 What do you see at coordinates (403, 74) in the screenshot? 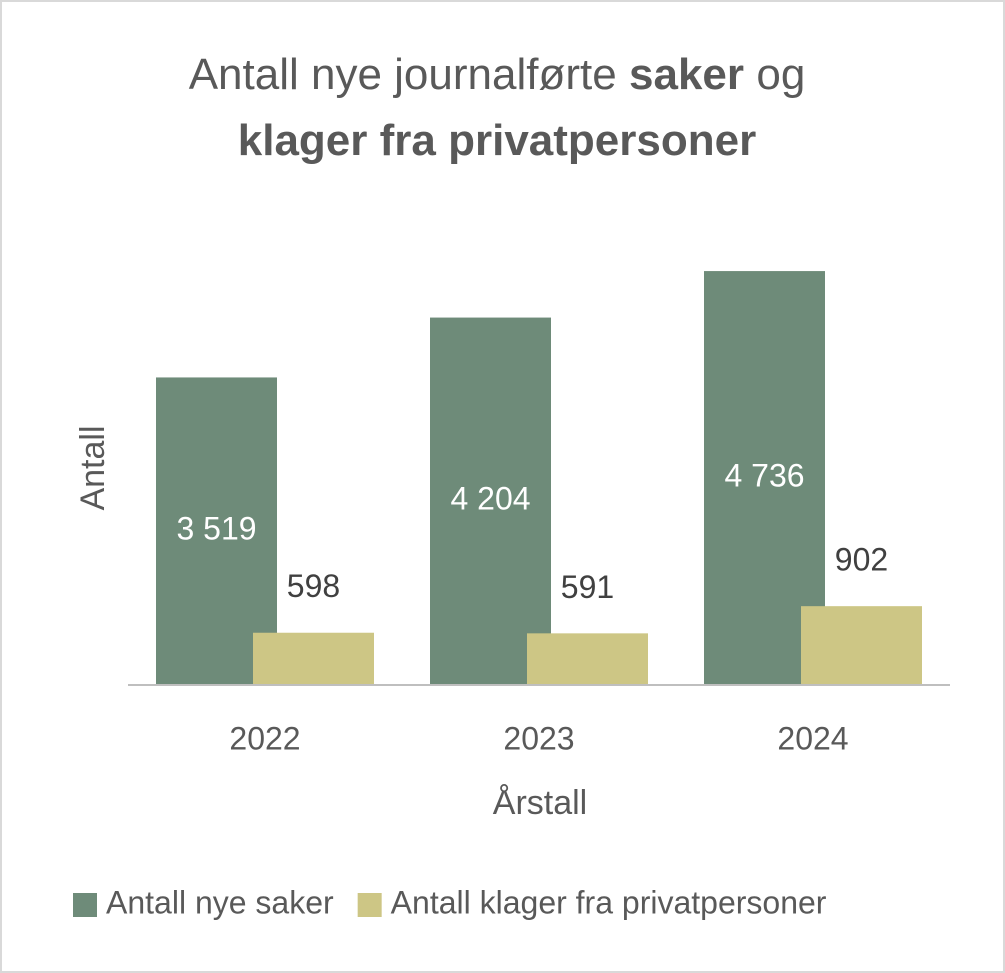
I see `title-run: Antall nye journalførte` at bounding box center [403, 74].